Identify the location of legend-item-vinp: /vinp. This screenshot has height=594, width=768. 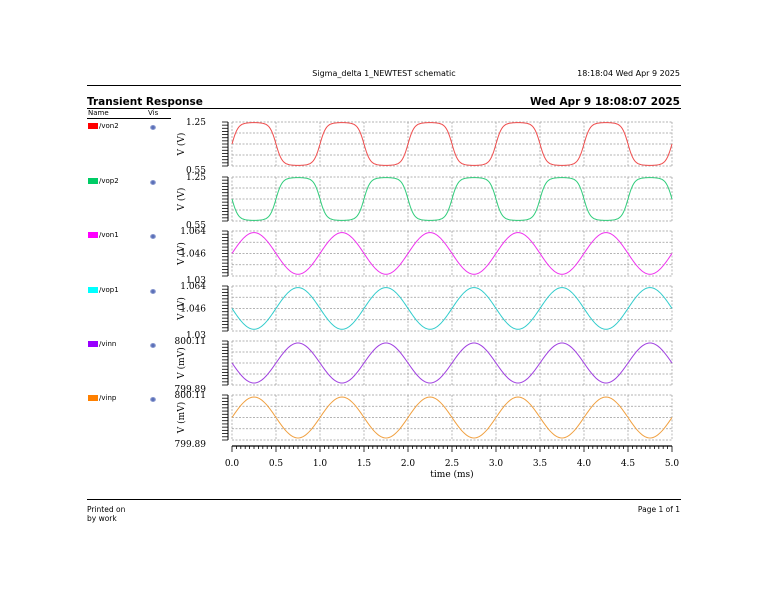
(102, 398).